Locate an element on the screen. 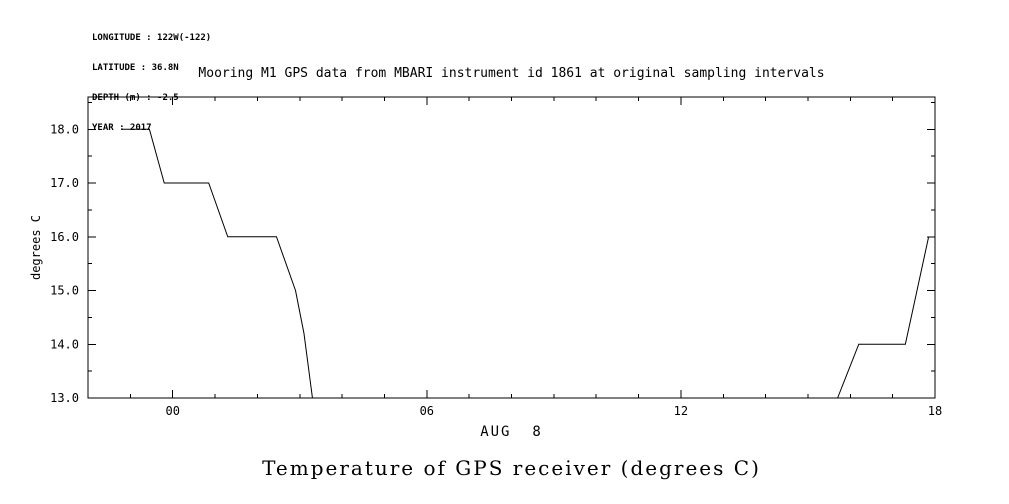  x-tick-label: 12 is located at coordinates (681, 411).